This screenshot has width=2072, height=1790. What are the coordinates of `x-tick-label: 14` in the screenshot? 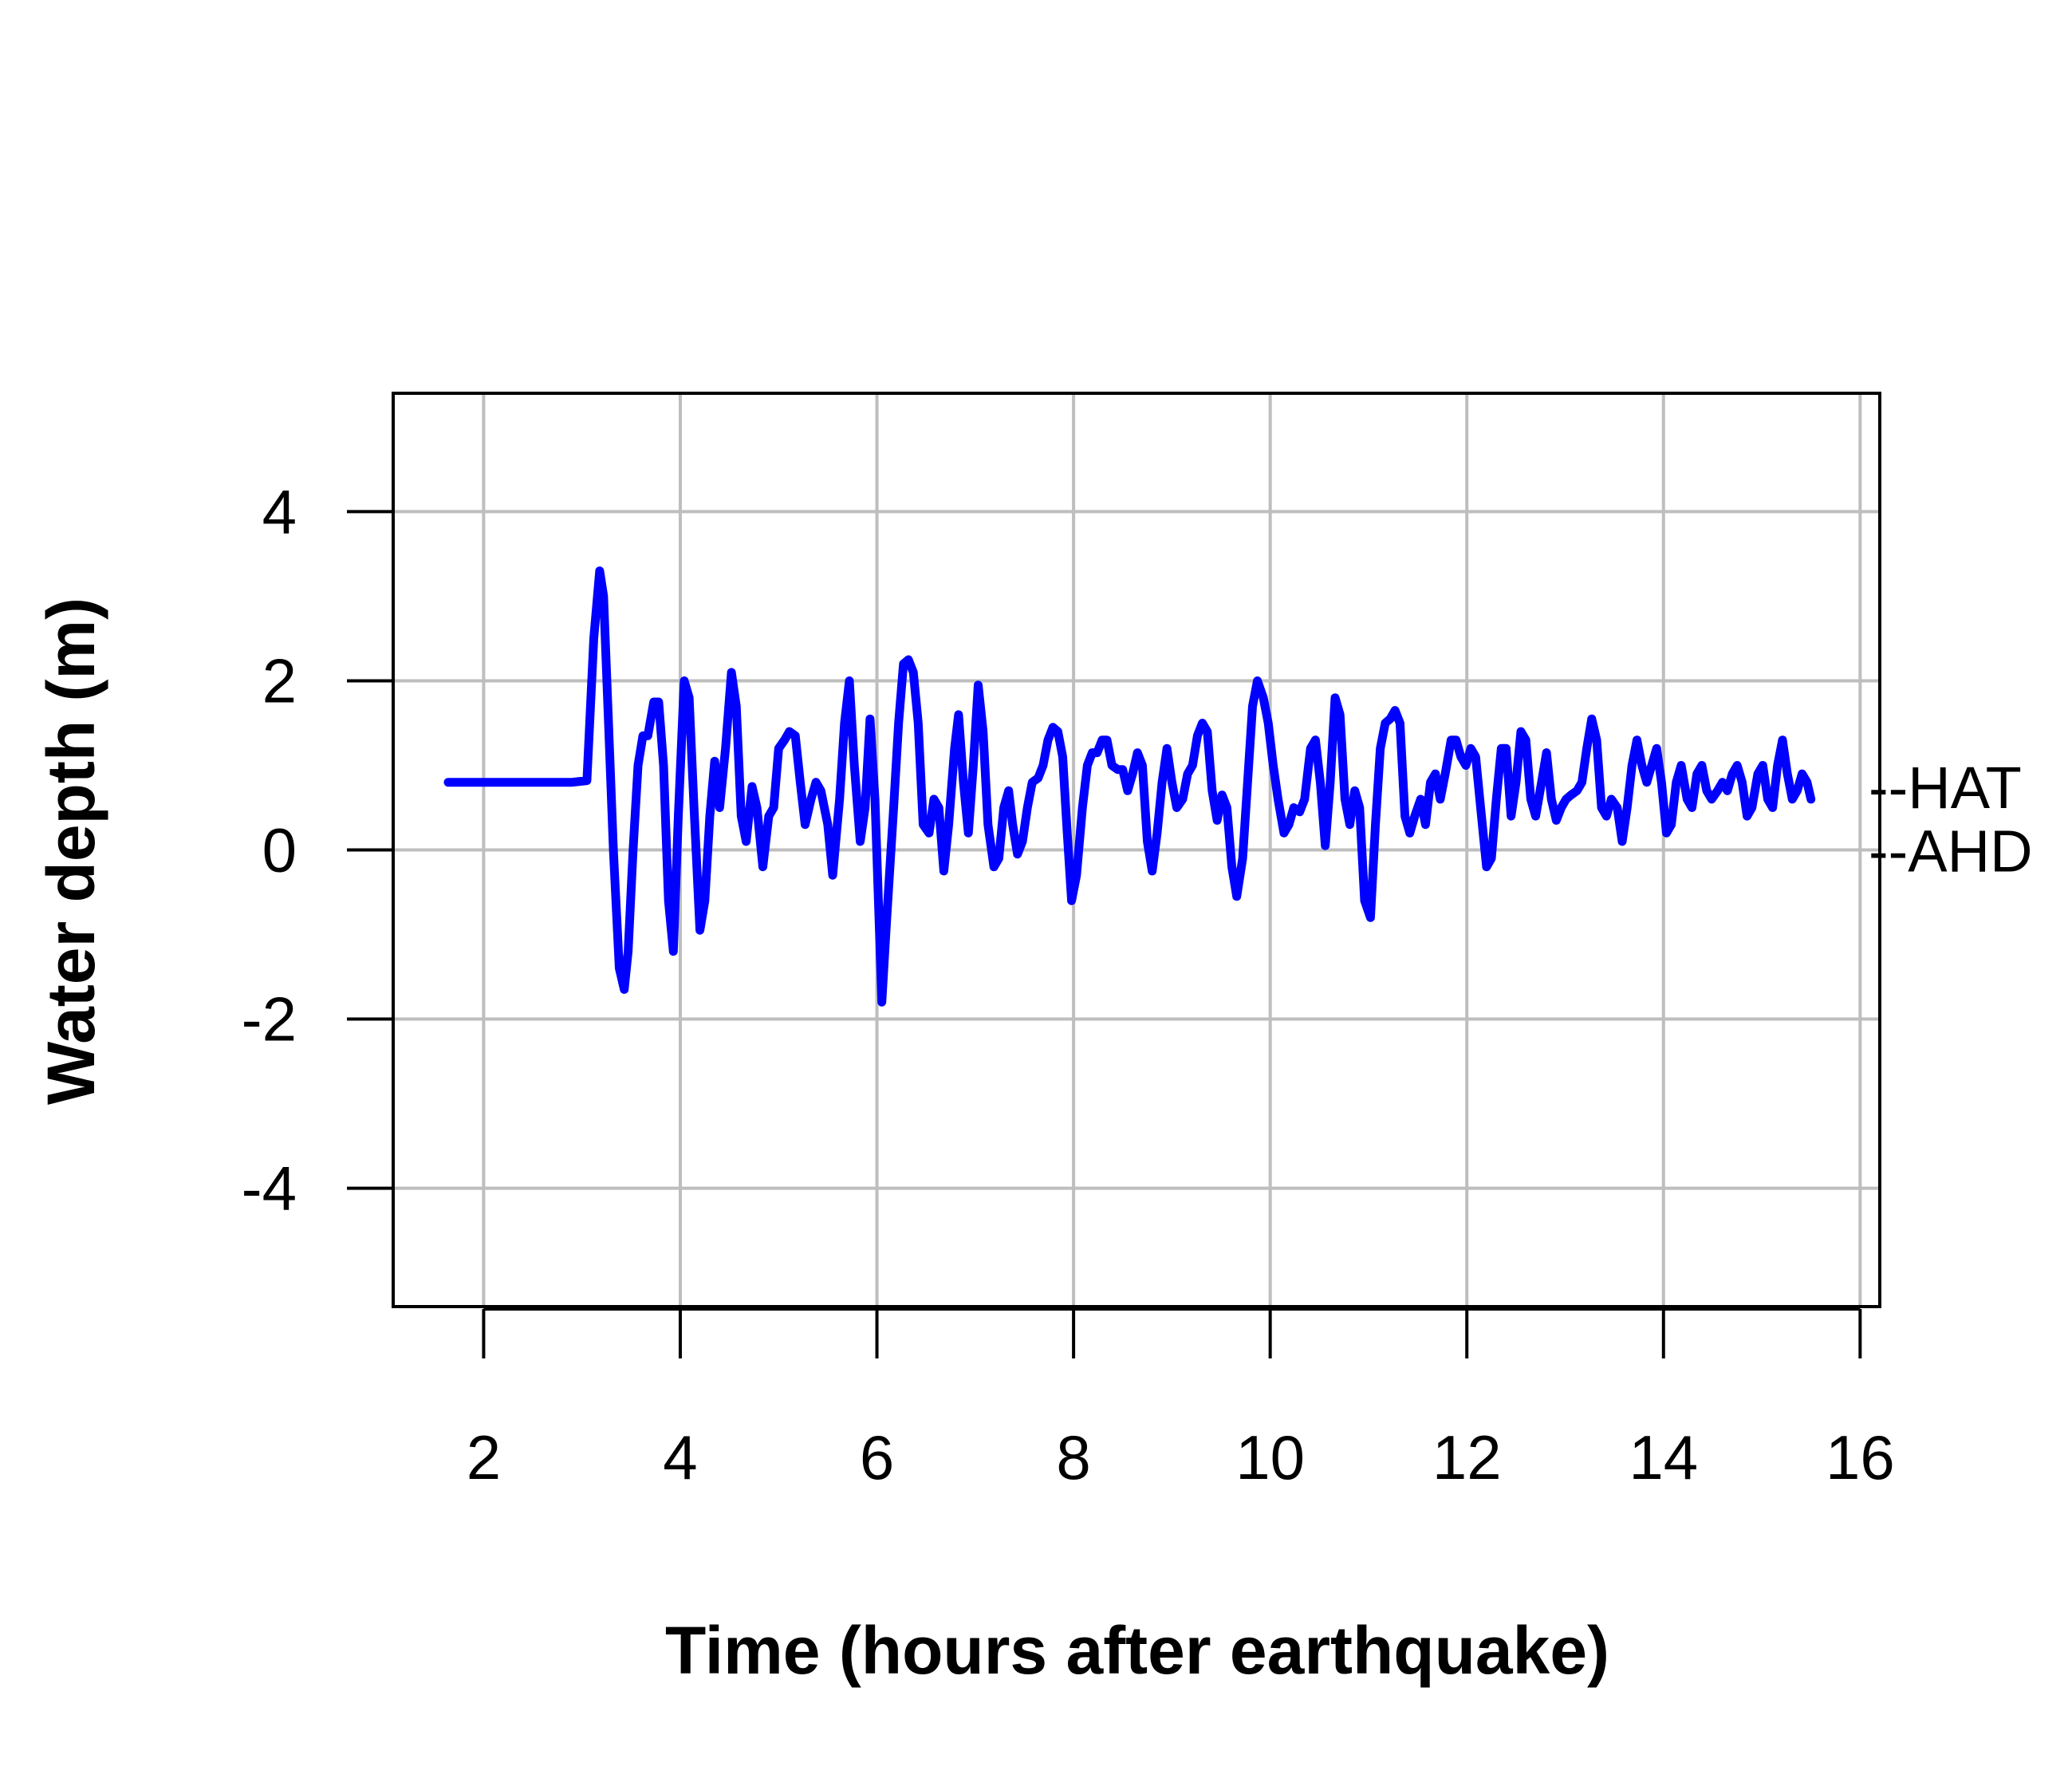 It's located at (1664, 1457).